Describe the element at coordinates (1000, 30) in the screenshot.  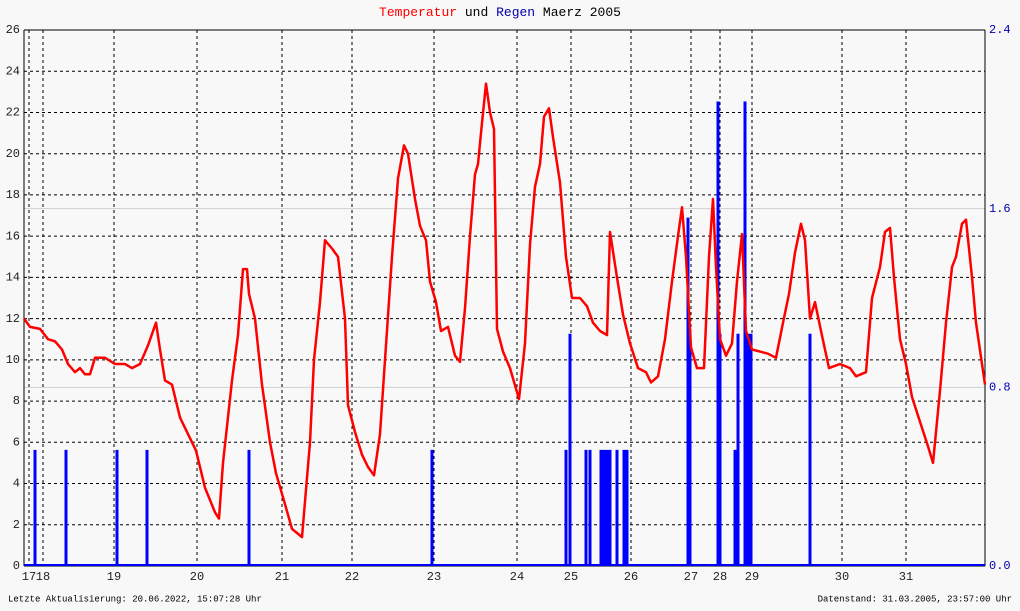
I see `y2-tick-label: 2.4` at that location.